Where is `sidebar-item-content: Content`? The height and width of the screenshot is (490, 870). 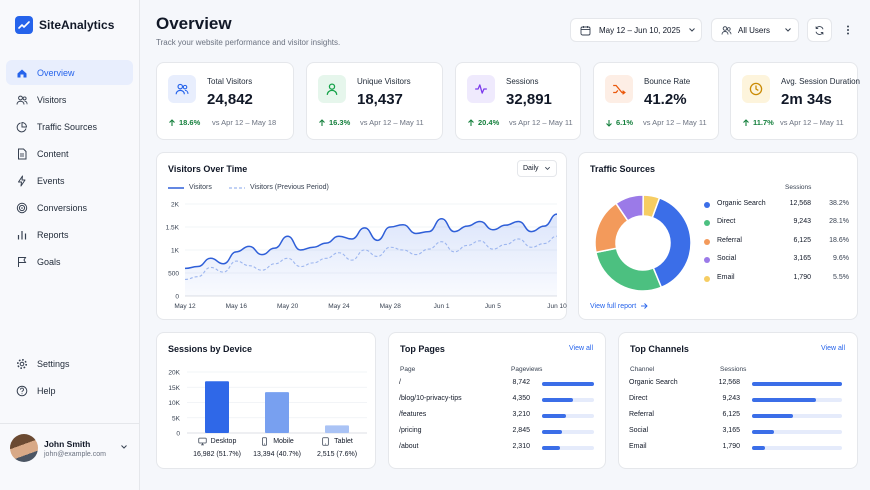
sidebar-item-content: Content is located at coordinates (69, 153).